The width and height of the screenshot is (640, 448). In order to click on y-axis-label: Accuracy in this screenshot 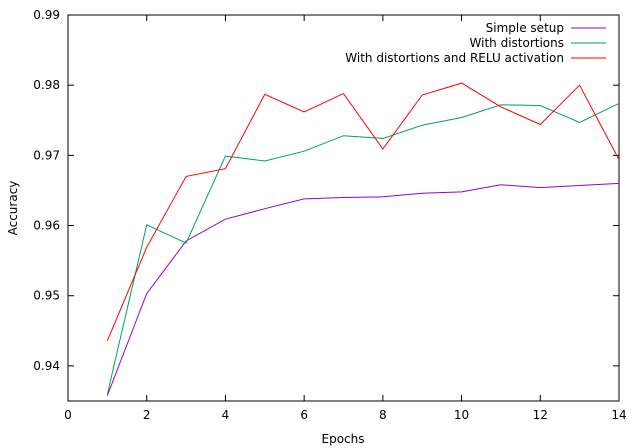, I will do `click(13, 208)`.